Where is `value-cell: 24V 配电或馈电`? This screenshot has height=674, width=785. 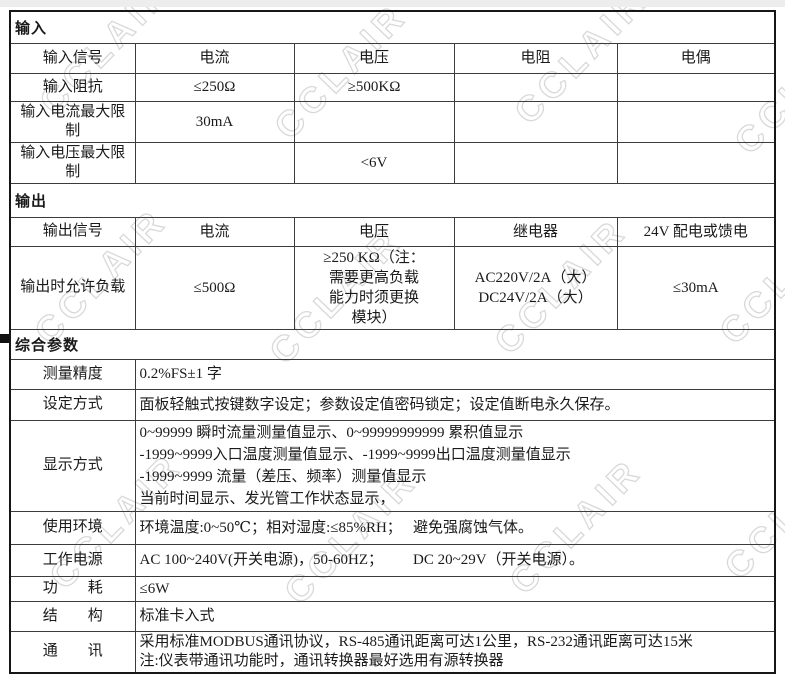
value-cell: 24V 配电或馈电 is located at coordinates (696, 231).